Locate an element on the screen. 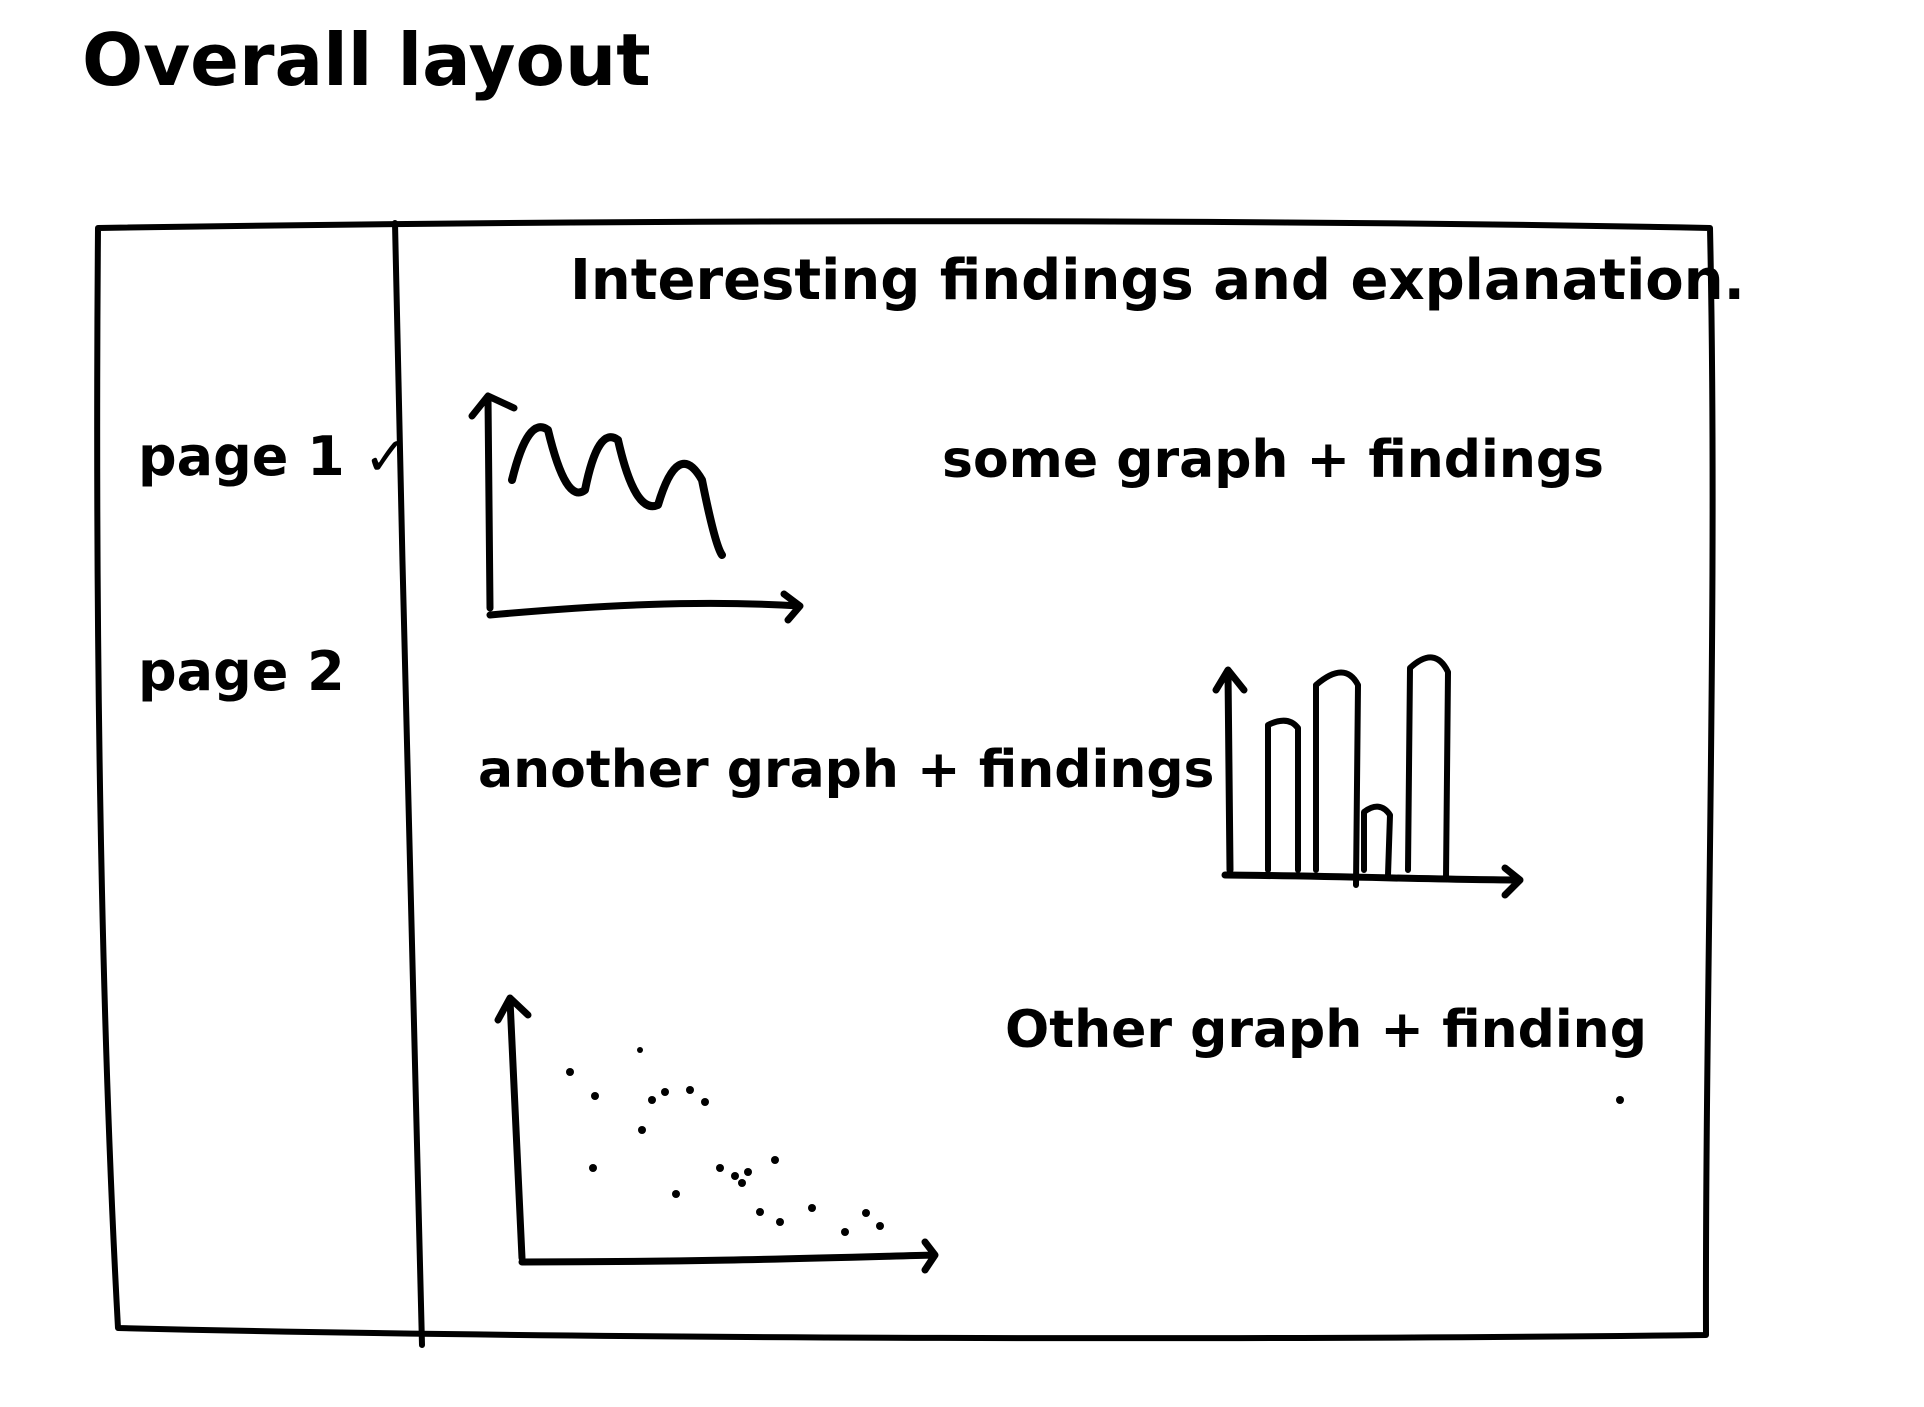  line-chart-caption: some graph + findings is located at coordinates (1273, 460).